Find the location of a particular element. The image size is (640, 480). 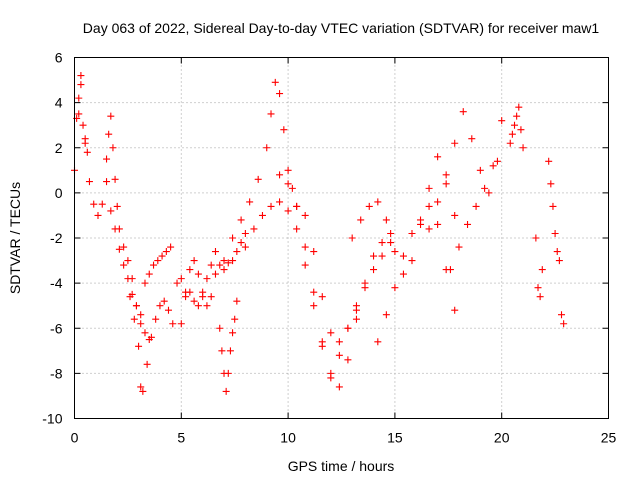

y-tick-labels: -10 -8 -6 -4 -2 0 2 4 6 is located at coordinates (52, 238).